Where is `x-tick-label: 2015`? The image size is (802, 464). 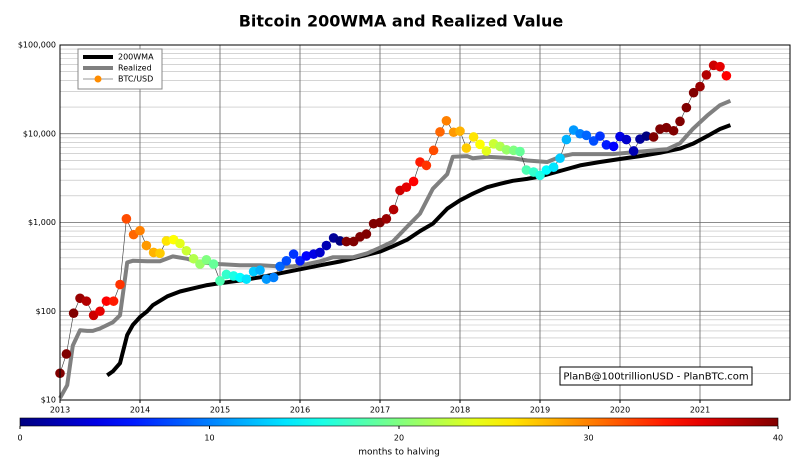 x-tick-label: 2015 is located at coordinates (220, 410).